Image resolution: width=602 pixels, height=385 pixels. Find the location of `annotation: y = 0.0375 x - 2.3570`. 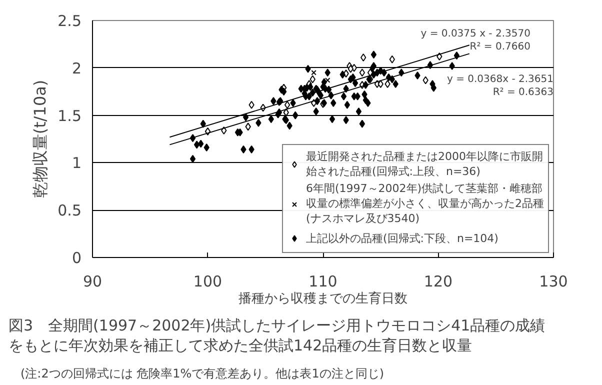

annotation: y = 0.0375 x - 2.3570 is located at coordinates (475, 34).